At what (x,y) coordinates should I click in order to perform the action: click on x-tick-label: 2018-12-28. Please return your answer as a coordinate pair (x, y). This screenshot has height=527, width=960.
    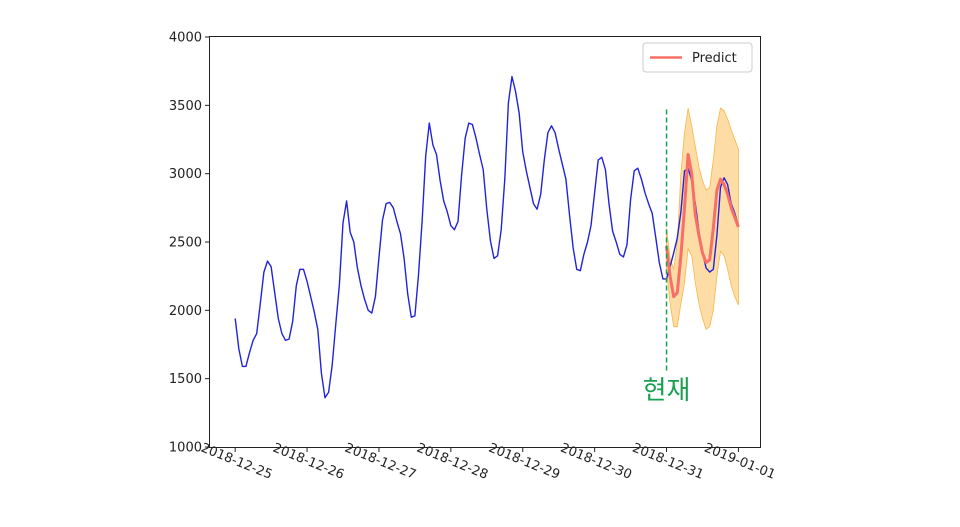
    Looking at the image, I should click on (452, 462).